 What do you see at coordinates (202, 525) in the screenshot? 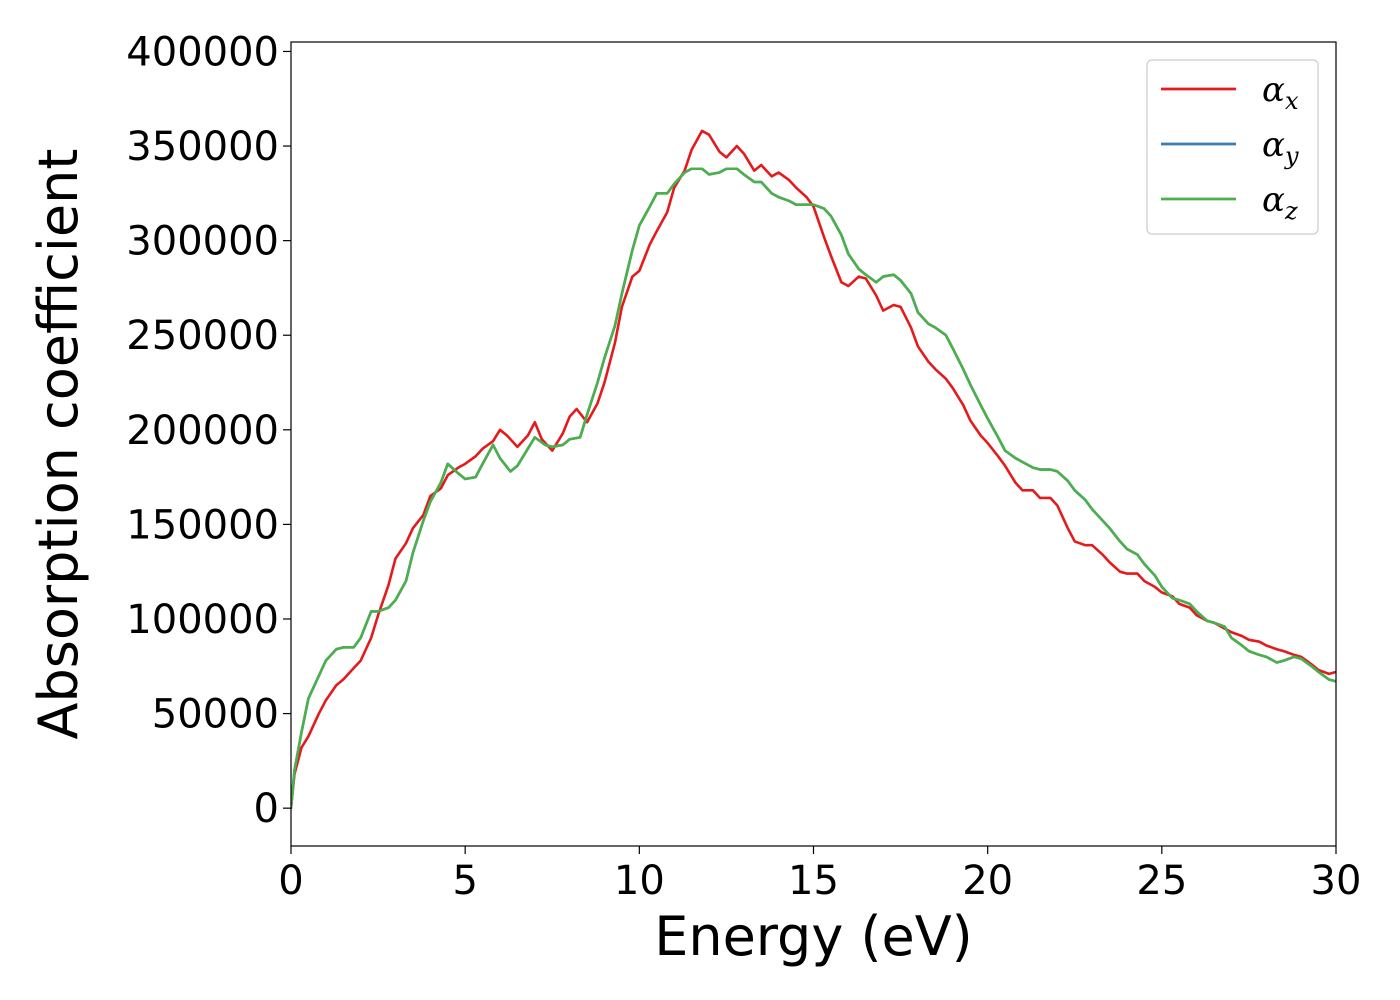
I see `y-tick-label: 150000` at bounding box center [202, 525].